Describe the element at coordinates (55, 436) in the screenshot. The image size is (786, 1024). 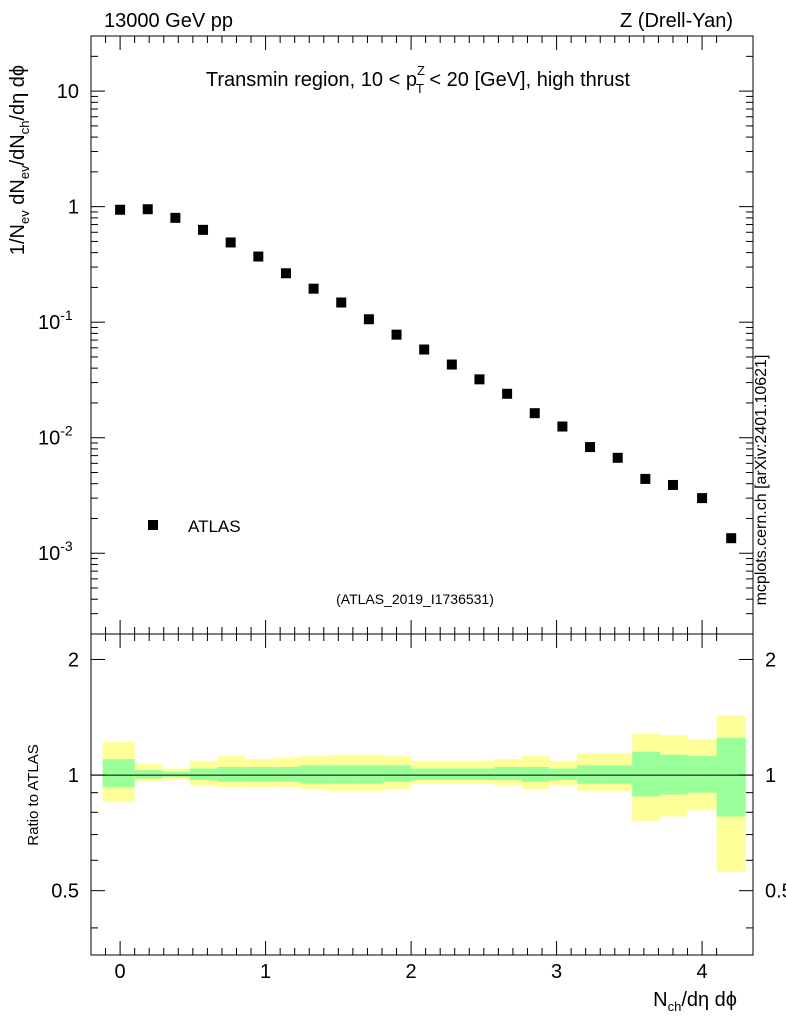
I see `y-tick-label: 10⁻²` at that location.